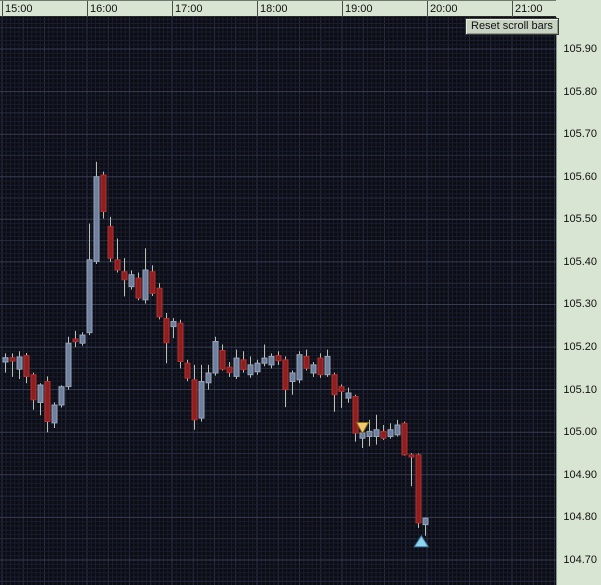  Describe the element at coordinates (580, 347) in the screenshot. I see `price-axis-label: 105.20` at that location.